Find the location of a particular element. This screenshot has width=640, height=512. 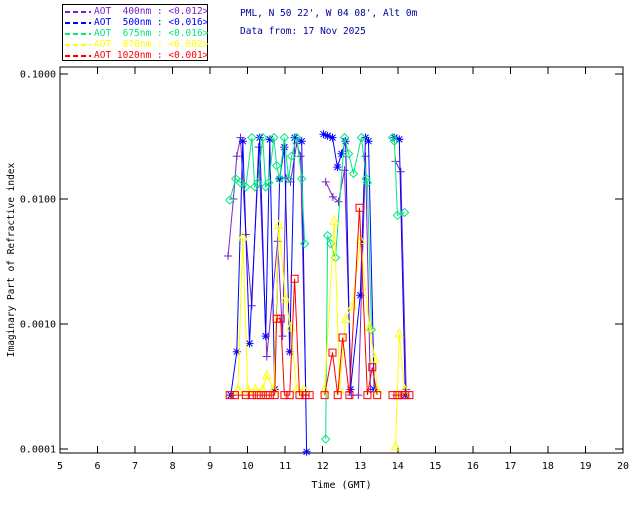

legend-item: AOT 400nm : <0.012> is located at coordinates (136, 11).